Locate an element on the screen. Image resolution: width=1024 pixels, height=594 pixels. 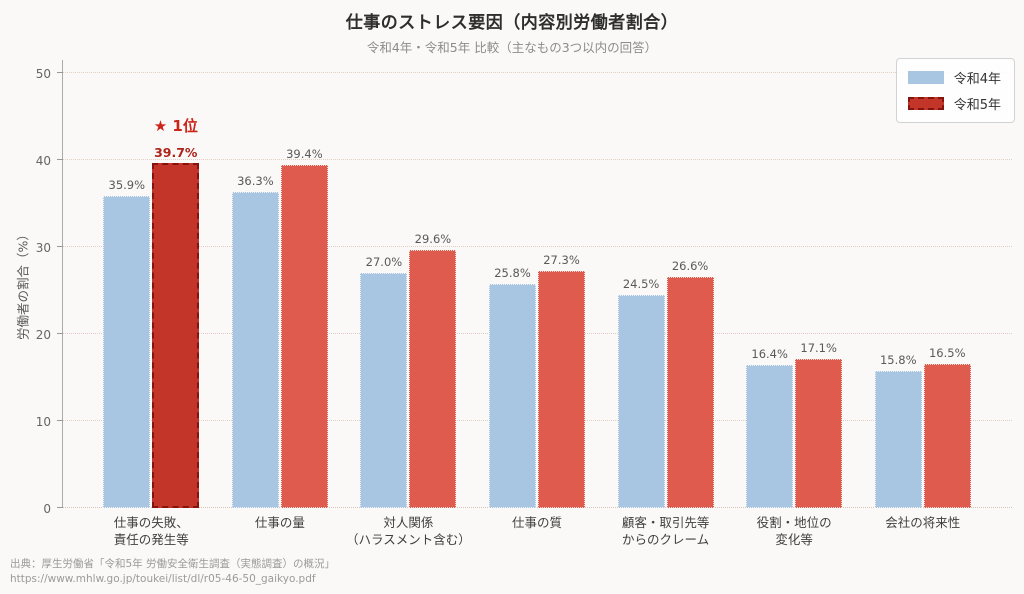
bar-令和4年-5: 16.4% is located at coordinates (770, 427).